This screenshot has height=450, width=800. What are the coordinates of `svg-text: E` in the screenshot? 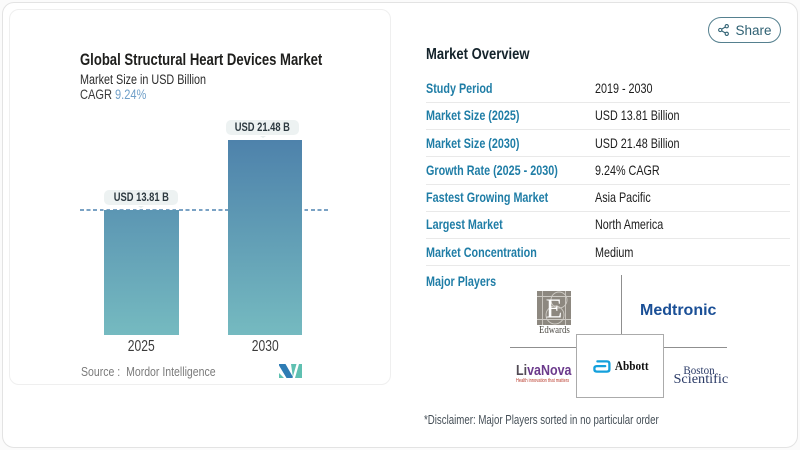 It's located at (554, 309).